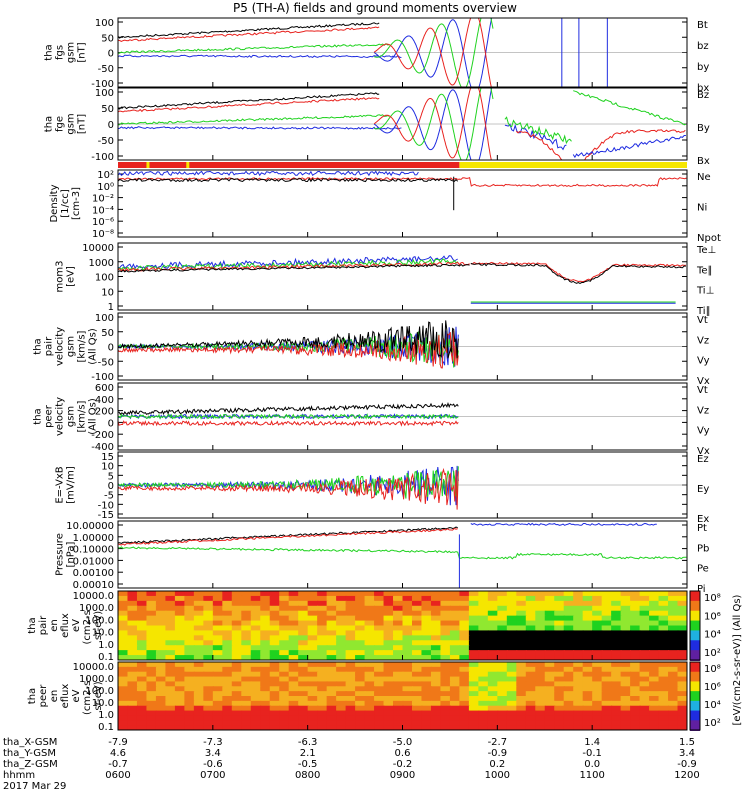 This screenshot has width=750, height=800. Describe the element at coordinates (254, 48) in the screenshot. I see `series-by` at that location.